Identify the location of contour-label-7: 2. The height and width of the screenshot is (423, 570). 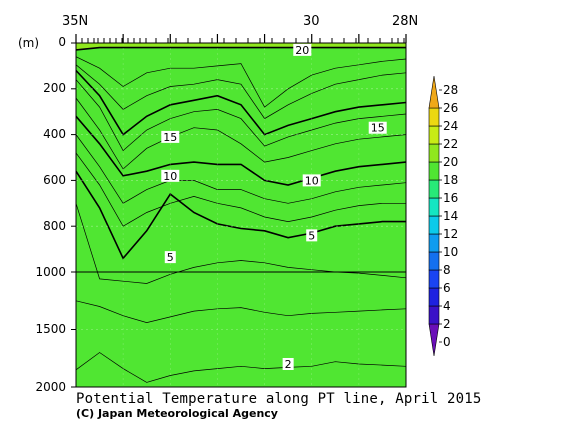
(288, 364).